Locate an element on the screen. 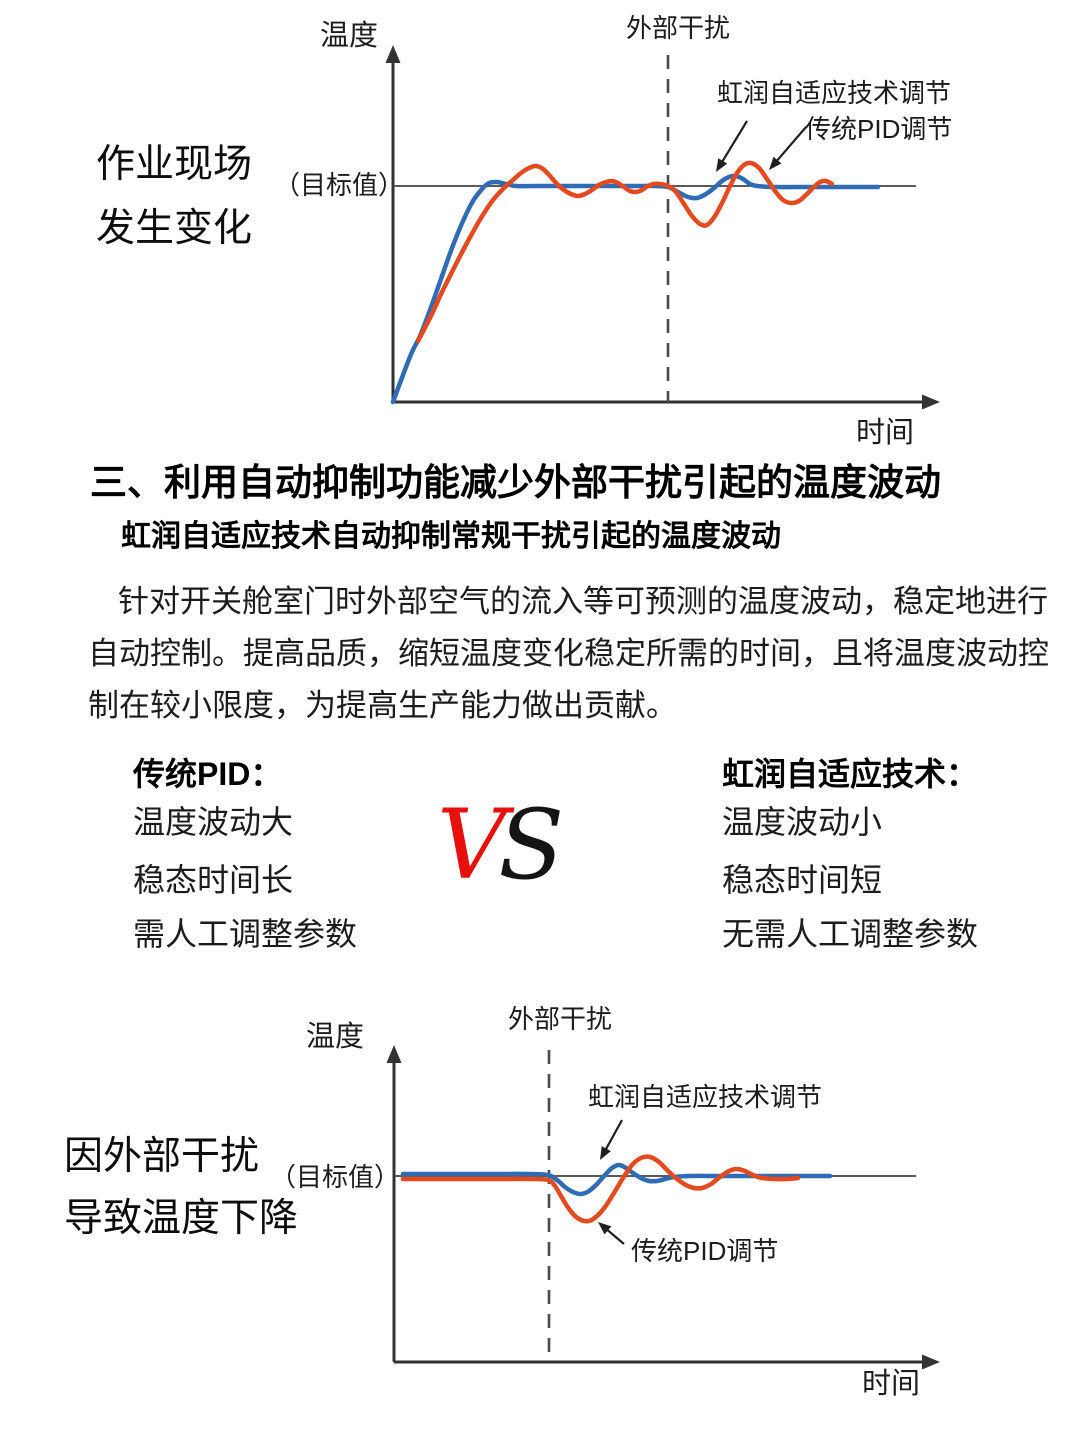 The image size is (1080, 1437). comparison-right-item-1: 温度波动小 is located at coordinates (802, 822).